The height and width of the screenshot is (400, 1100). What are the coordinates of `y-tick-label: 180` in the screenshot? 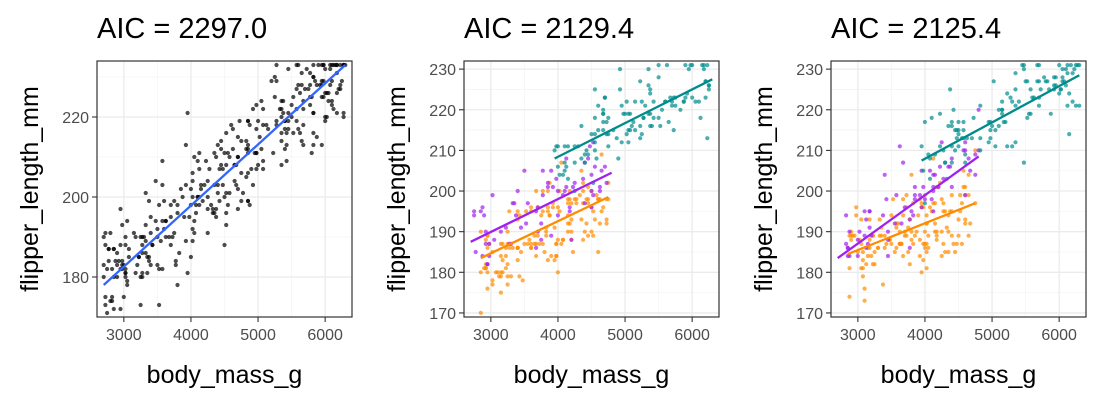 It's located at (75, 278).